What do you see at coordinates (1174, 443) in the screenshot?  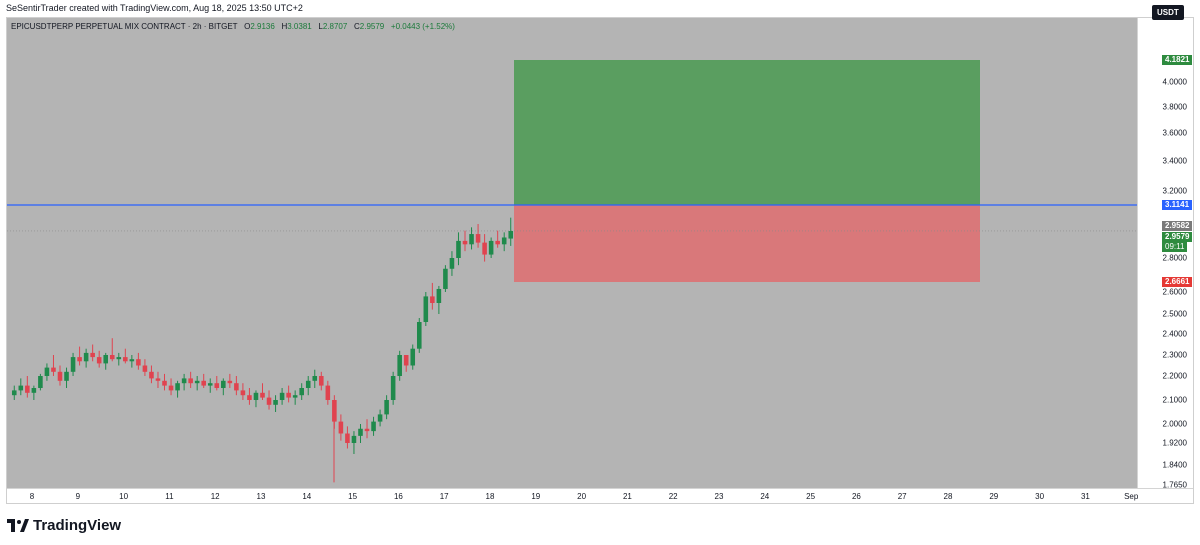 I see `price-label: 1.9200` at bounding box center [1174, 443].